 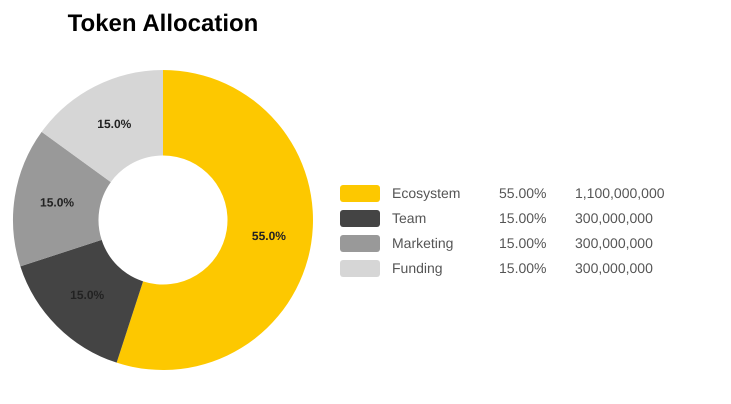 What do you see at coordinates (423, 243) in the screenshot?
I see `legend-label: Marketing` at bounding box center [423, 243].